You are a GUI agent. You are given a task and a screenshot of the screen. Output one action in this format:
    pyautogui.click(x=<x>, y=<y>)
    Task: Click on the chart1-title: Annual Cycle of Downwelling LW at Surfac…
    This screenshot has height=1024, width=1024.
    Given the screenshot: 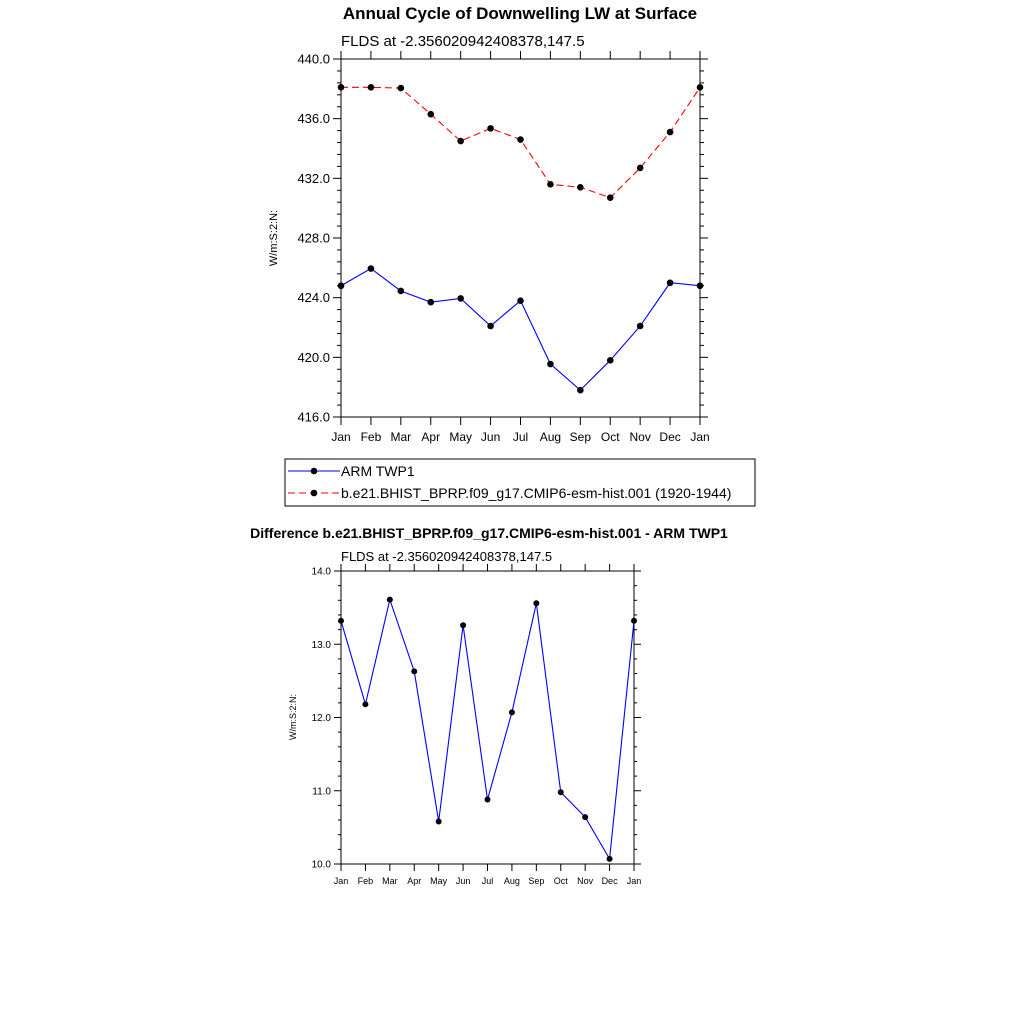 What is the action you would take?
    pyautogui.click(x=520, y=13)
    